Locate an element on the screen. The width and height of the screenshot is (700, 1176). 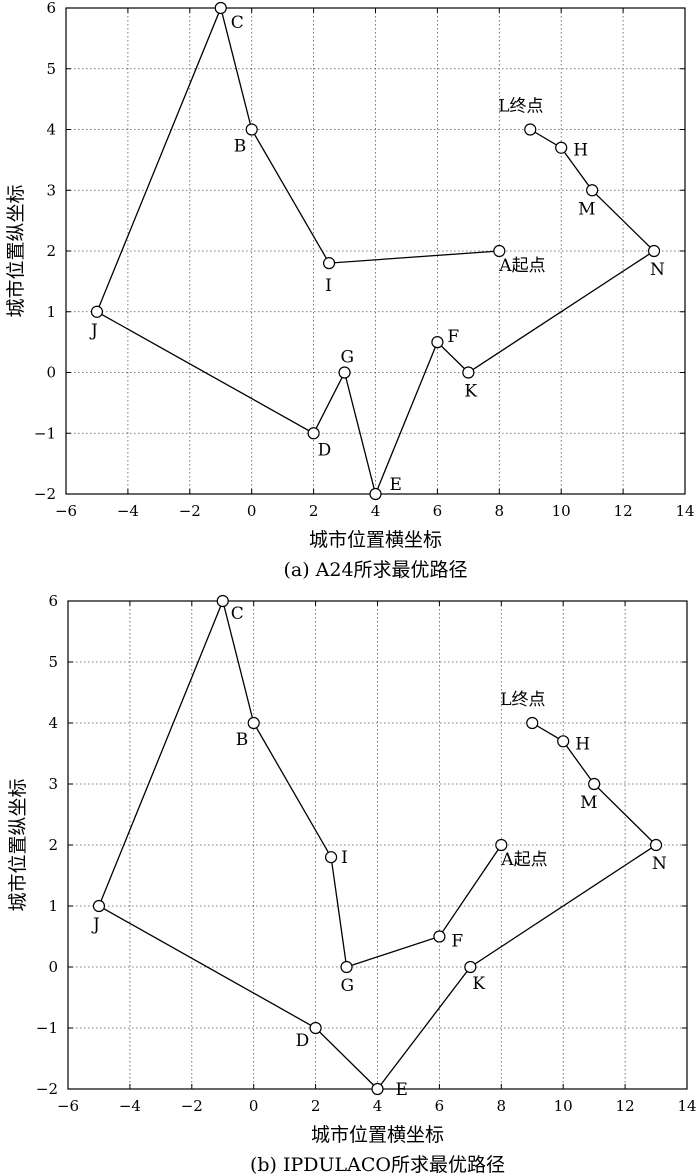
figure-caption: (a) A24所求最优路径 is located at coordinates (375, 570).